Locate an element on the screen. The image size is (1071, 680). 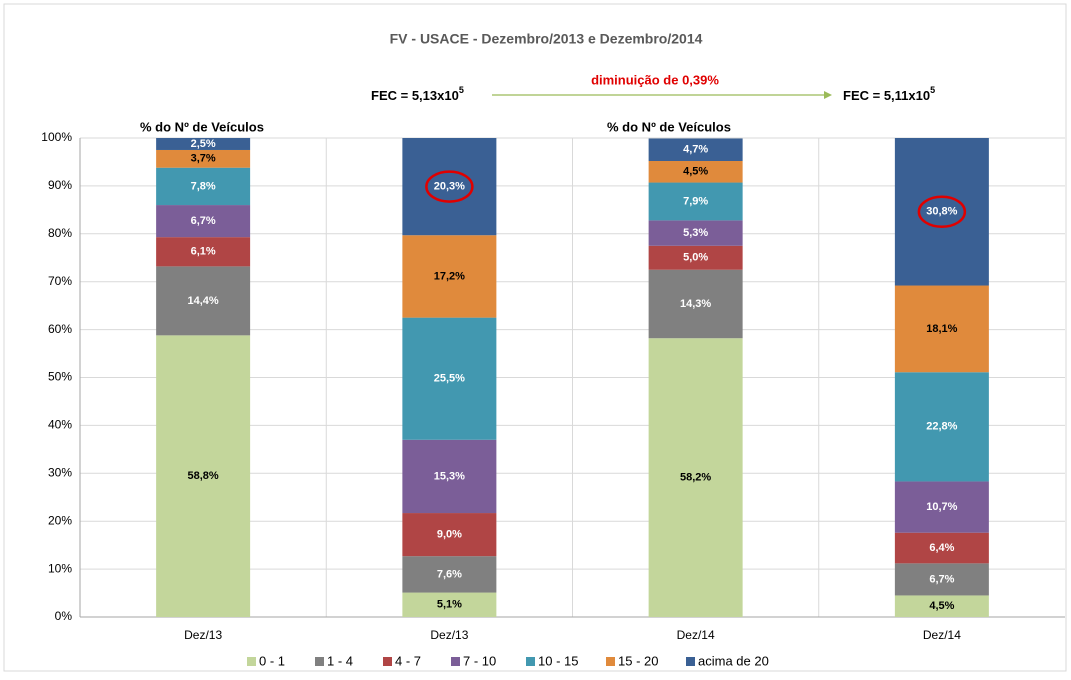
value-label: 30,8% is located at coordinates (941, 212).